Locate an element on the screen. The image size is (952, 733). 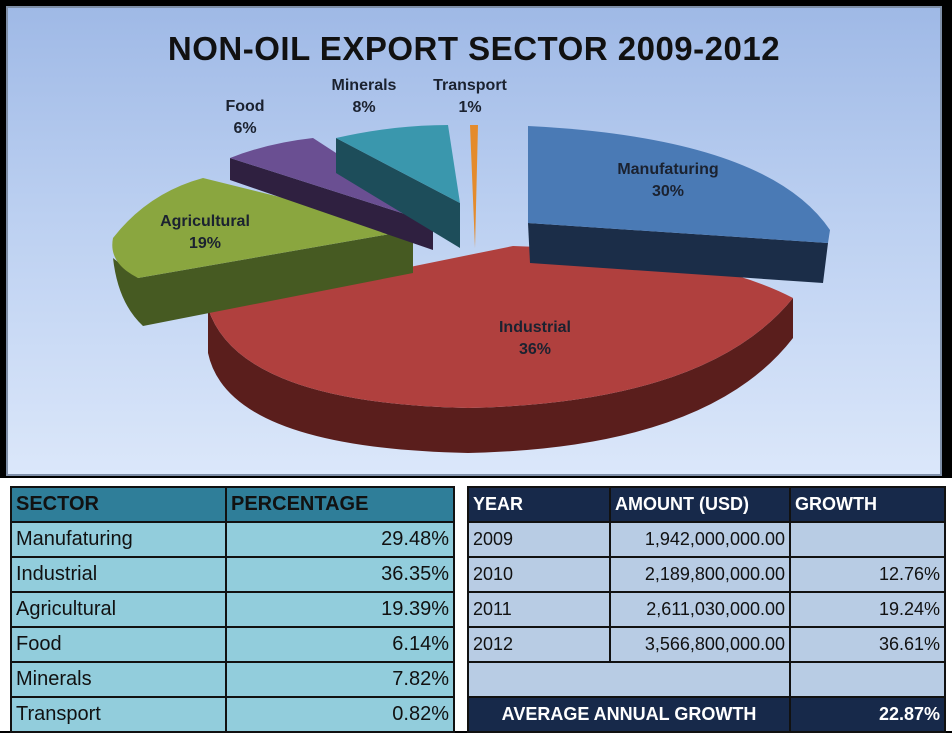
amount: 1,942,000,000.00 is located at coordinates (700, 539).